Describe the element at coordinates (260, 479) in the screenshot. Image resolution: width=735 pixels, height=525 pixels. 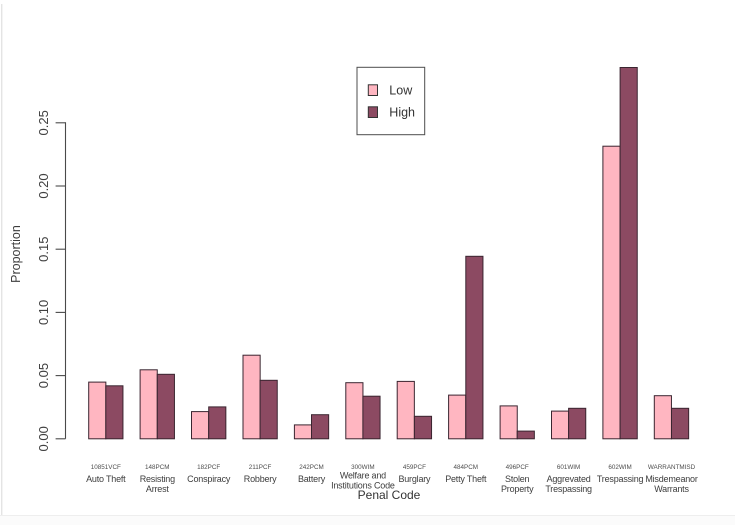
I see `svg-text: Robbery` at that location.